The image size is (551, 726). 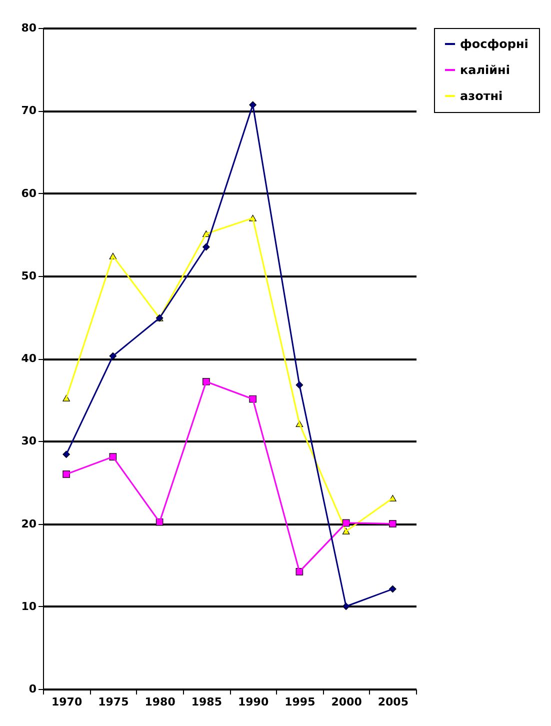 What do you see at coordinates (494, 44) in the screenshot?
I see `legend-label: фосфорні` at bounding box center [494, 44].